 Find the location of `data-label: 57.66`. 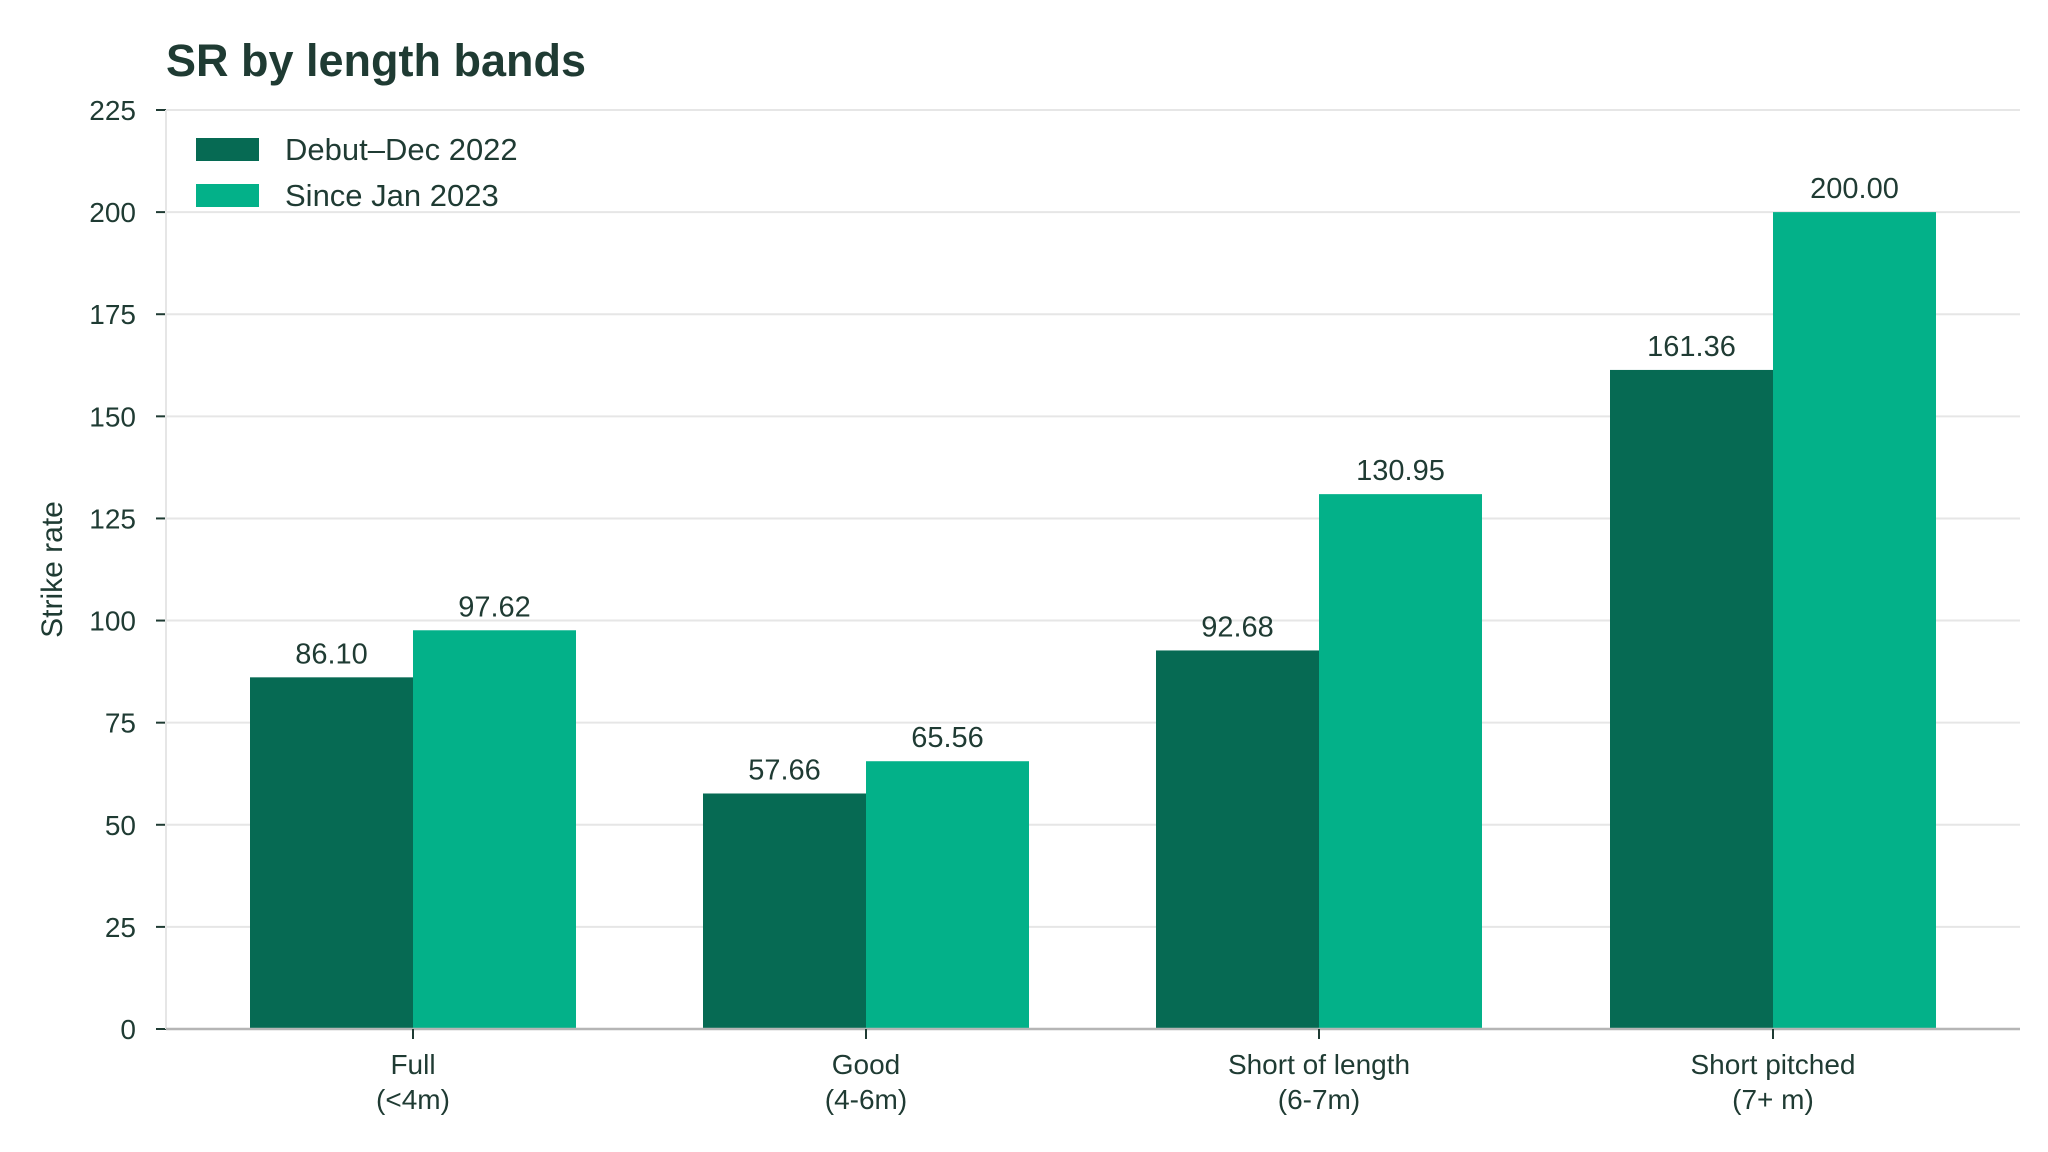

data-label: 57.66 is located at coordinates (784, 770).